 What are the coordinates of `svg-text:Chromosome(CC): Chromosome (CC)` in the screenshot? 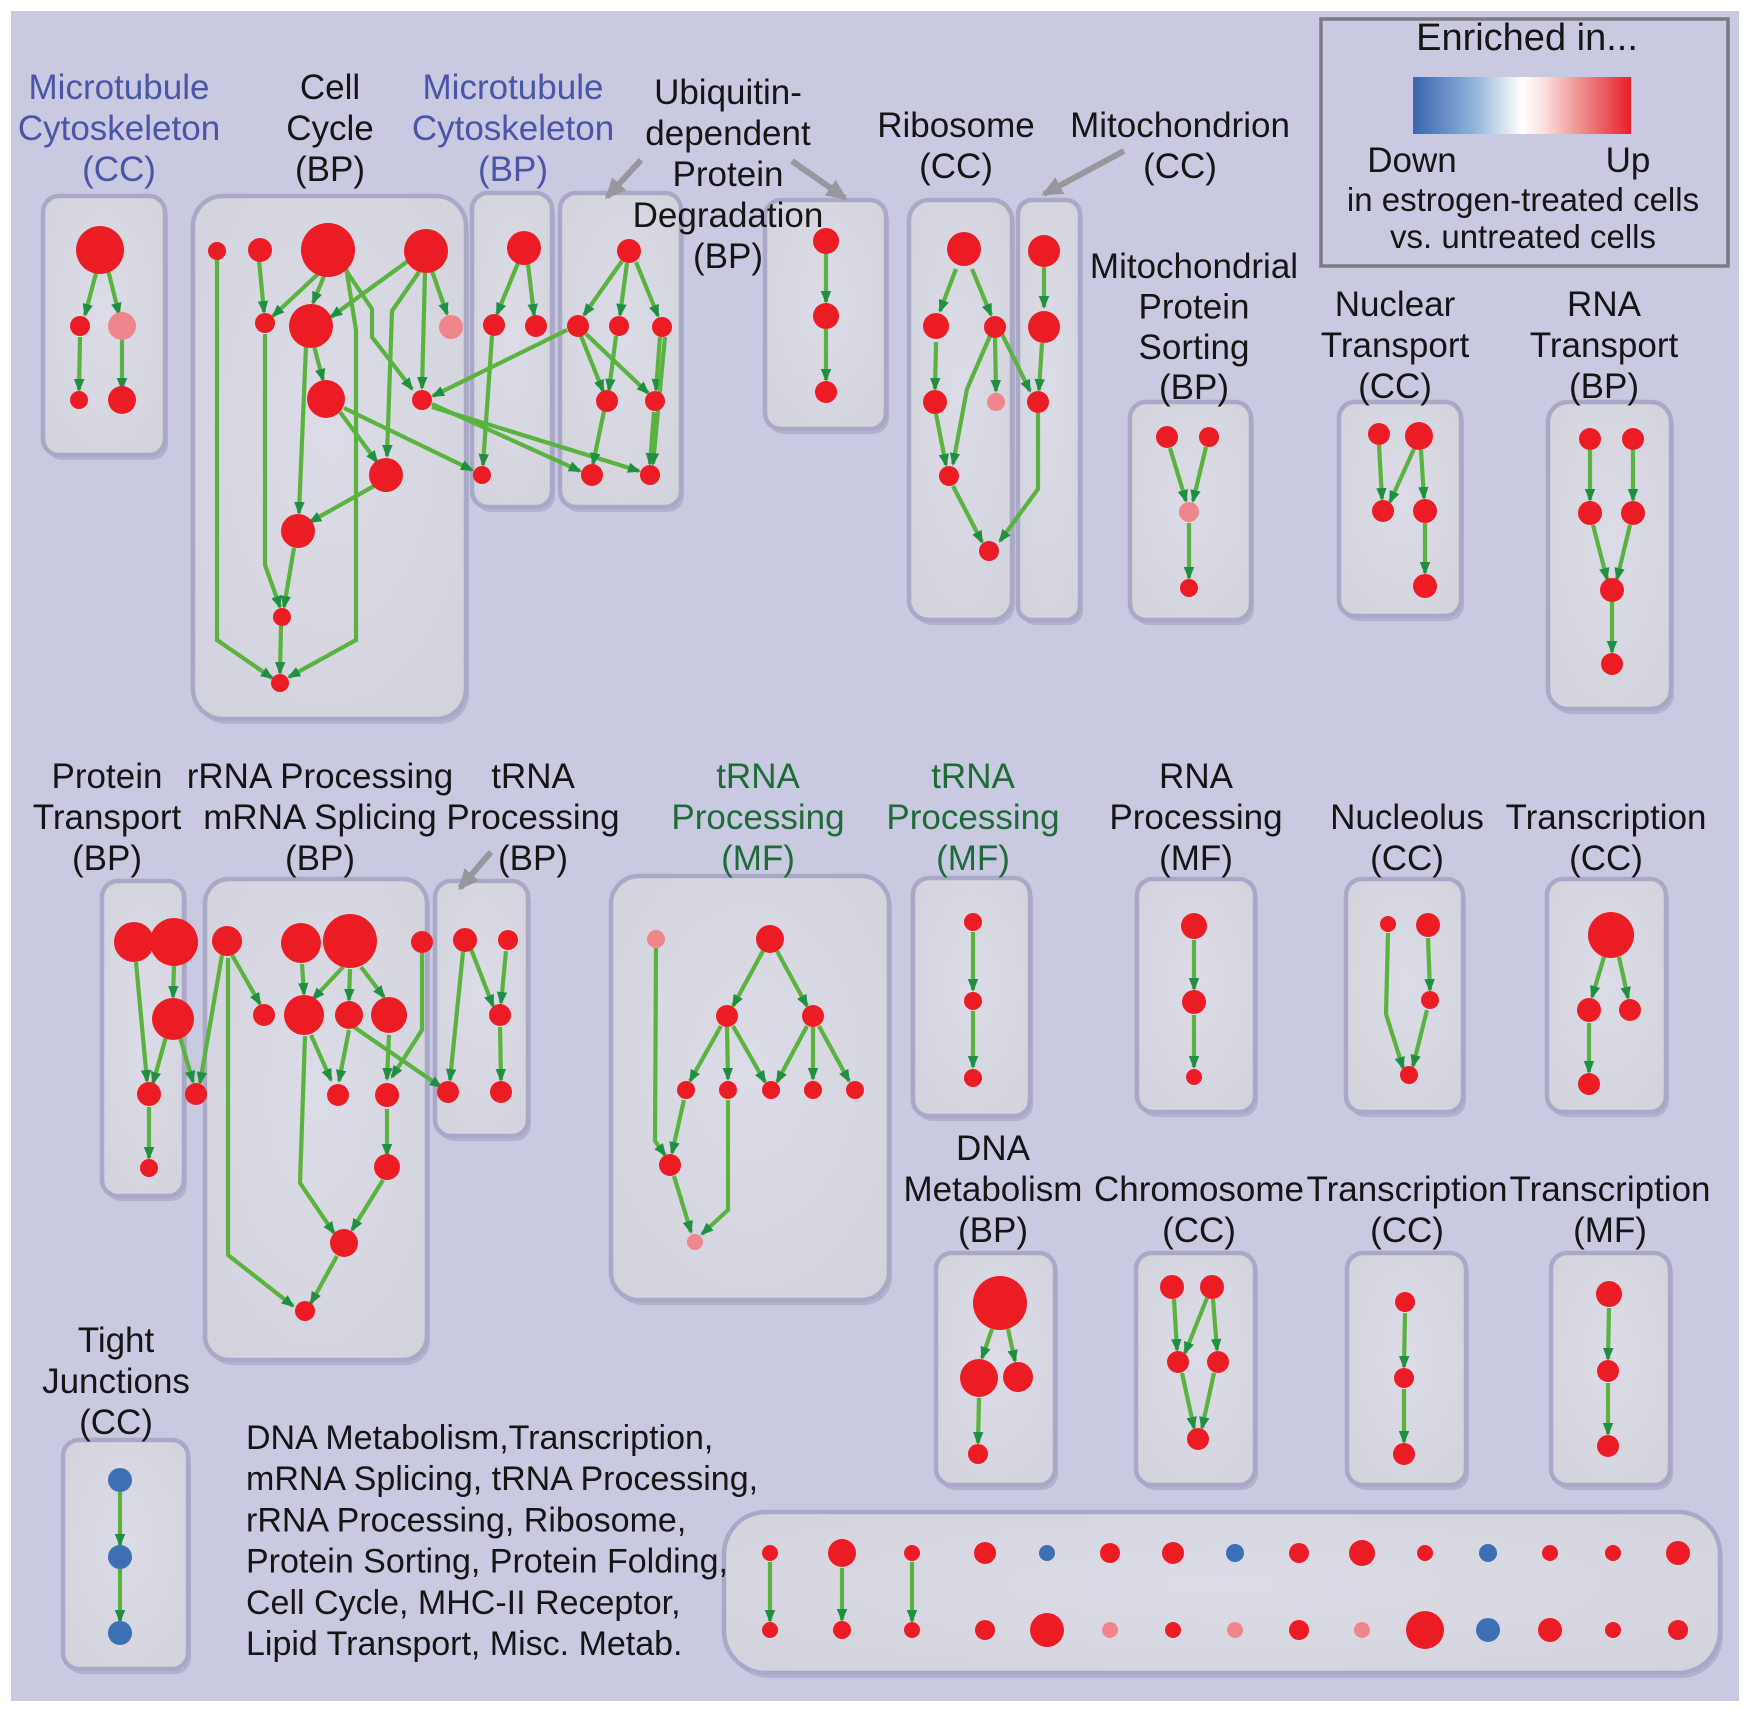 It's located at (1199, 1210).